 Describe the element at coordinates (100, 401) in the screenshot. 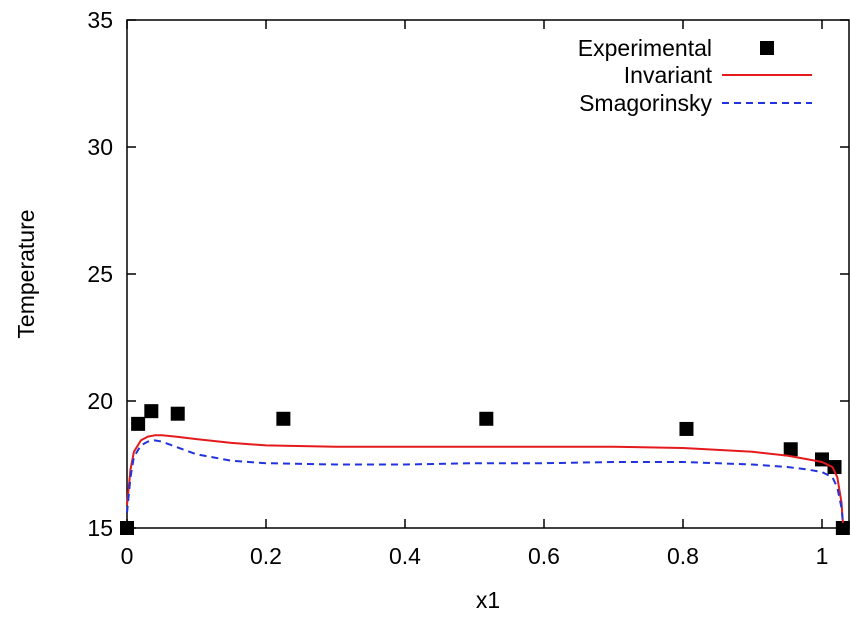

I see `y-tick-label: 20` at that location.